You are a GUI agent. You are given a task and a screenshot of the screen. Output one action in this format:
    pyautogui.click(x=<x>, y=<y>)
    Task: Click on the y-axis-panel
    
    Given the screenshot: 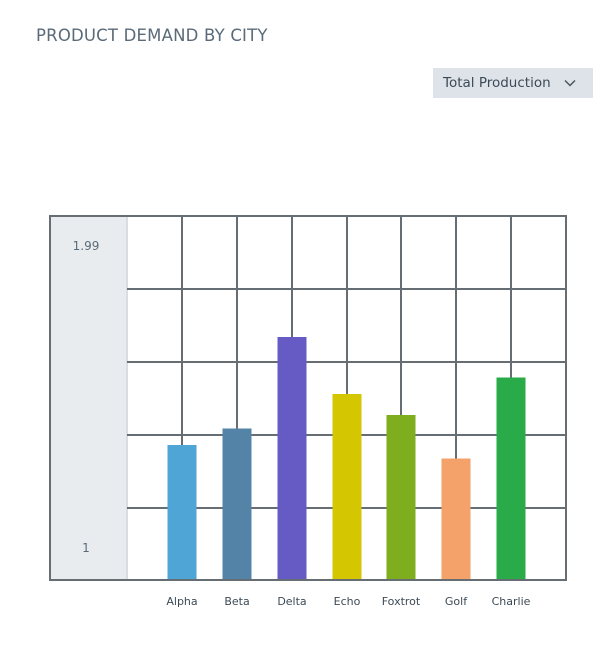 What is the action you would take?
    pyautogui.click(x=88, y=398)
    